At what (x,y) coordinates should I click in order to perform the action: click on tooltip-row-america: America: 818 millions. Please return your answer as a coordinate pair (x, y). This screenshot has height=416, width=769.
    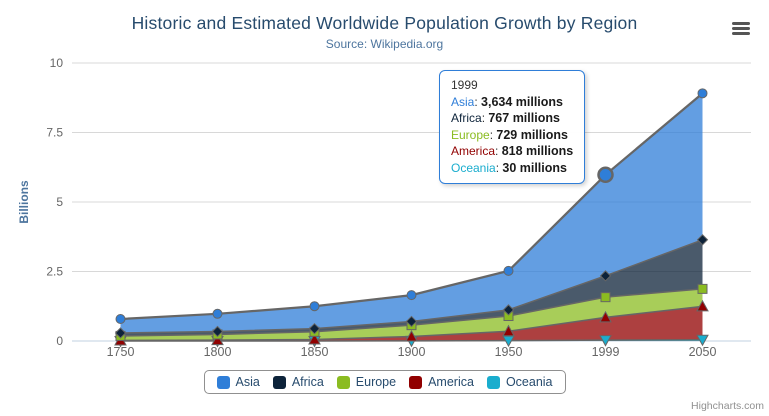
    Looking at the image, I should click on (512, 151).